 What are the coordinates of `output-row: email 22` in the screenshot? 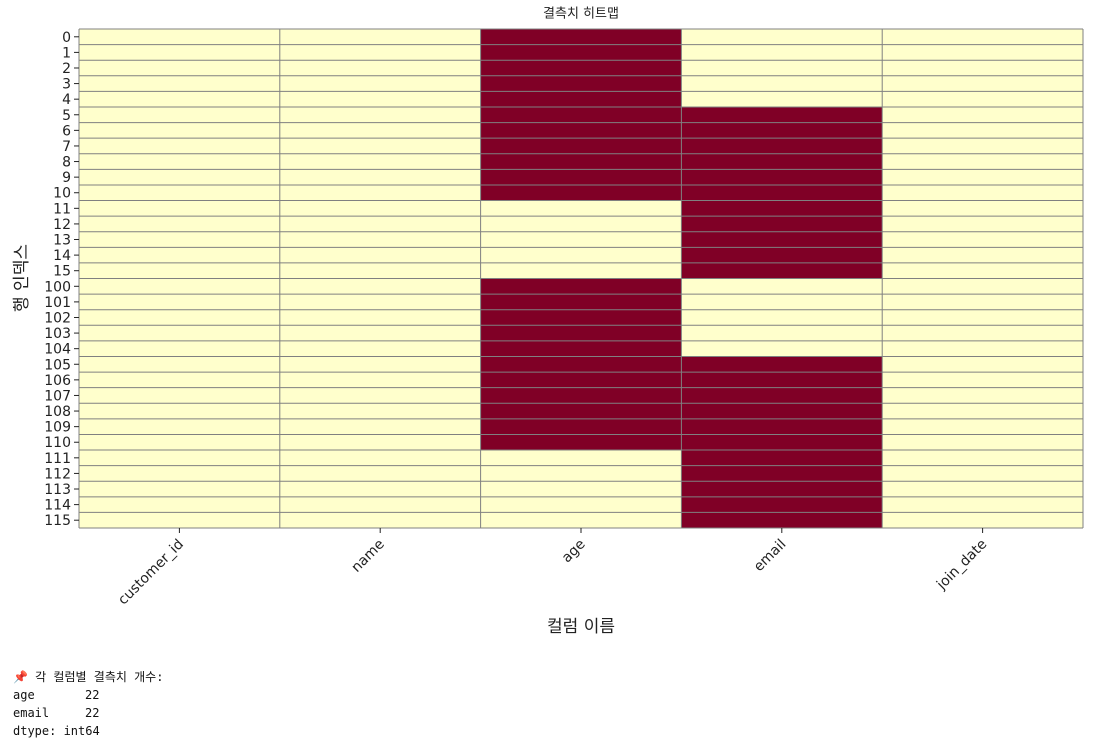 It's located at (88, 713).